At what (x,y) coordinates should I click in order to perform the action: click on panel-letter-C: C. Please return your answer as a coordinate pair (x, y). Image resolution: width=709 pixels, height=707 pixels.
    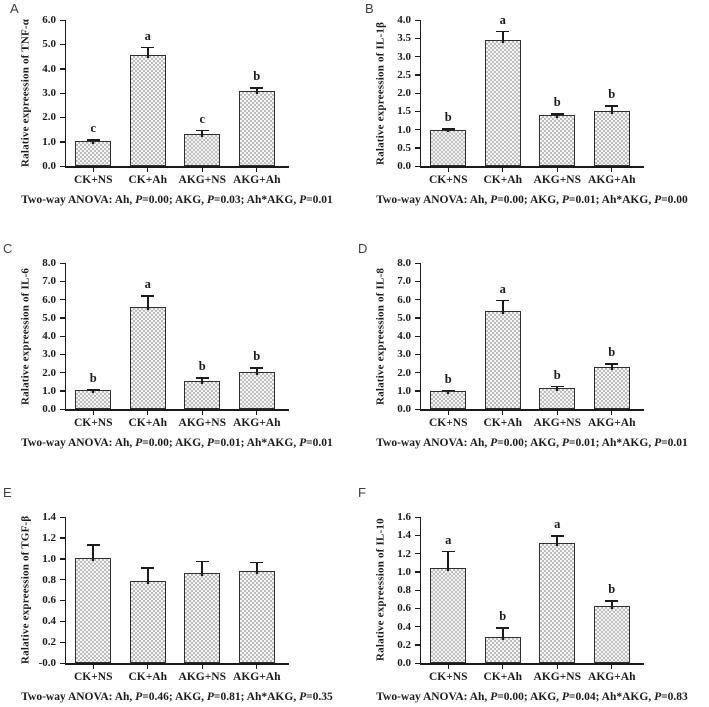
    Looking at the image, I should click on (8, 248).